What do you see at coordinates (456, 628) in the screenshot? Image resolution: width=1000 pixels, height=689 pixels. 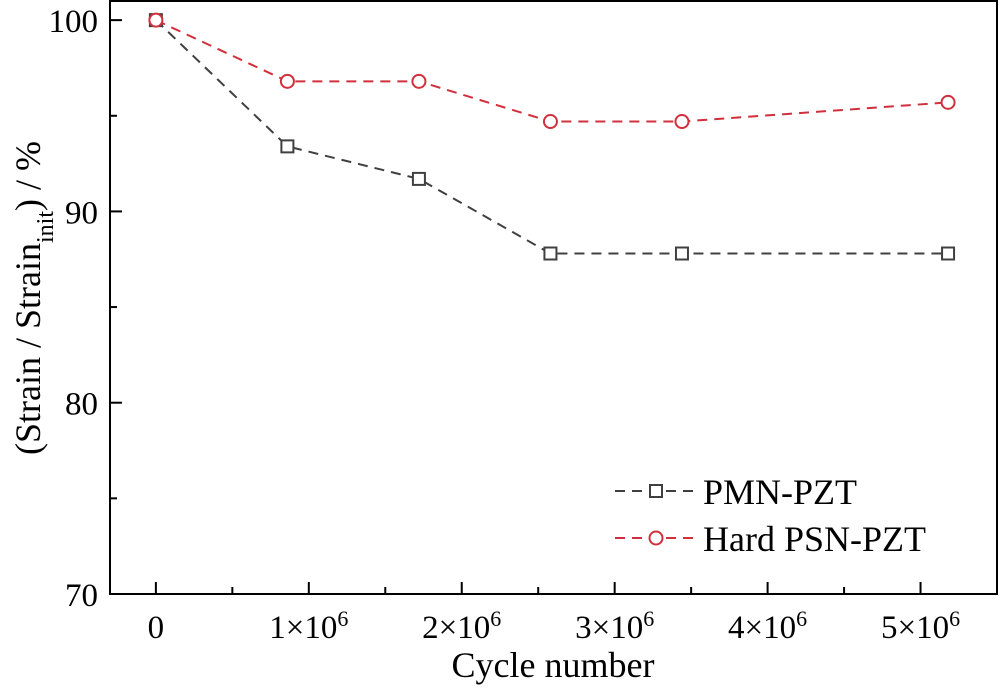 I see `x-tick-label-base: 2×10` at bounding box center [456, 628].